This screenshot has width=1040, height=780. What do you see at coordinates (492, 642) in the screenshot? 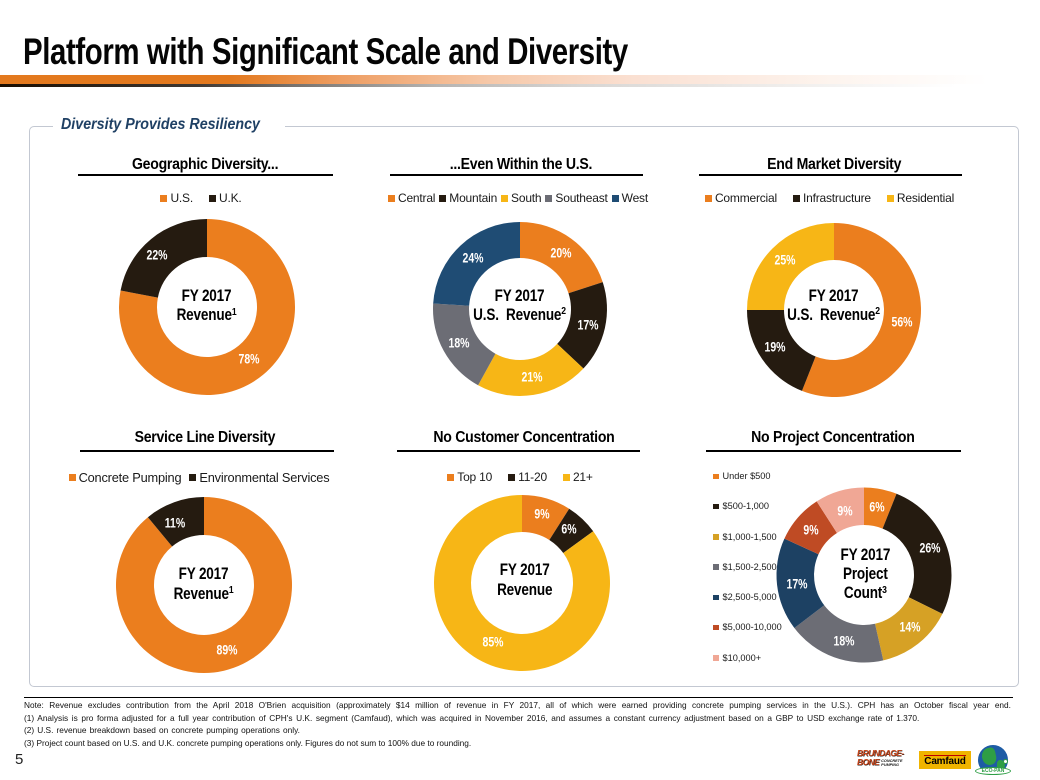
I see `svg-text: 85%` at bounding box center [492, 642].